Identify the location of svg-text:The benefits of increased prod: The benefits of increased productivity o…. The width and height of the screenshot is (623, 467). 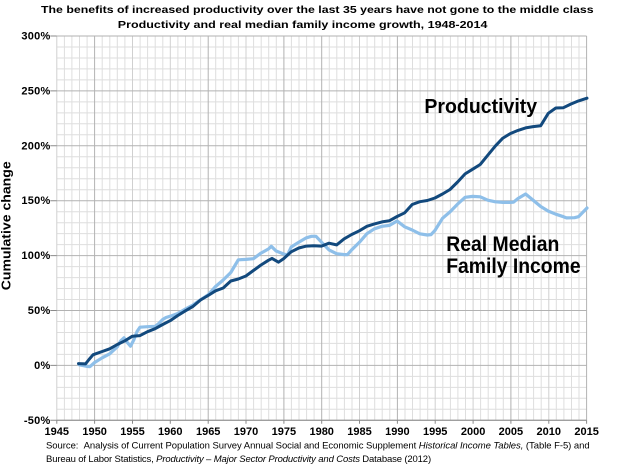
(317, 10).